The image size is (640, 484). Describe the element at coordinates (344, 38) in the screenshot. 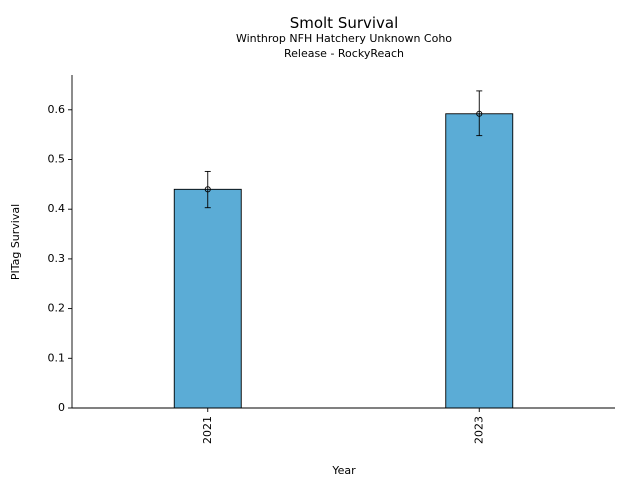

I see `chart-subtitle-line-1: Winthrop NFH Hatchery Unknown Coho` at that location.